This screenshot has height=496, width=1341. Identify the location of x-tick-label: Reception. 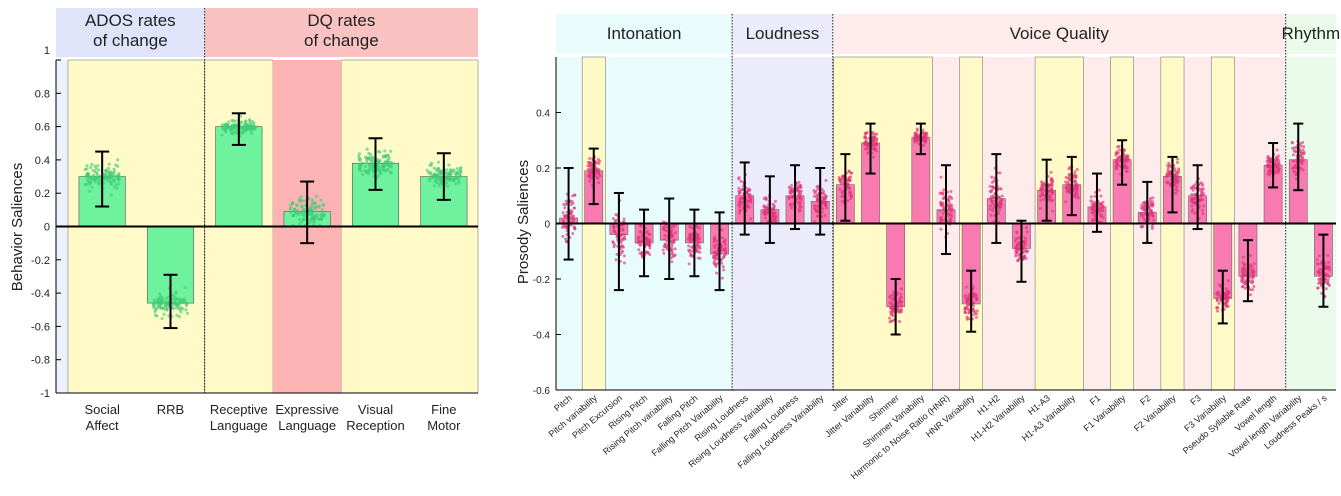
(375, 425).